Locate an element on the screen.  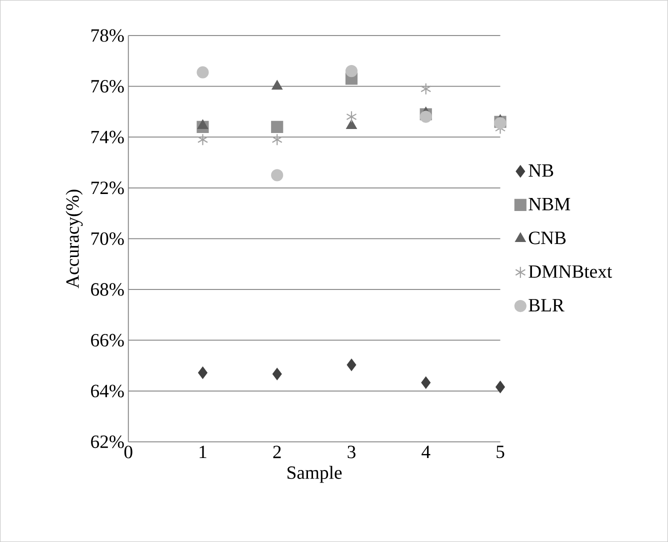
x-tick-label: 2 is located at coordinates (277, 452).